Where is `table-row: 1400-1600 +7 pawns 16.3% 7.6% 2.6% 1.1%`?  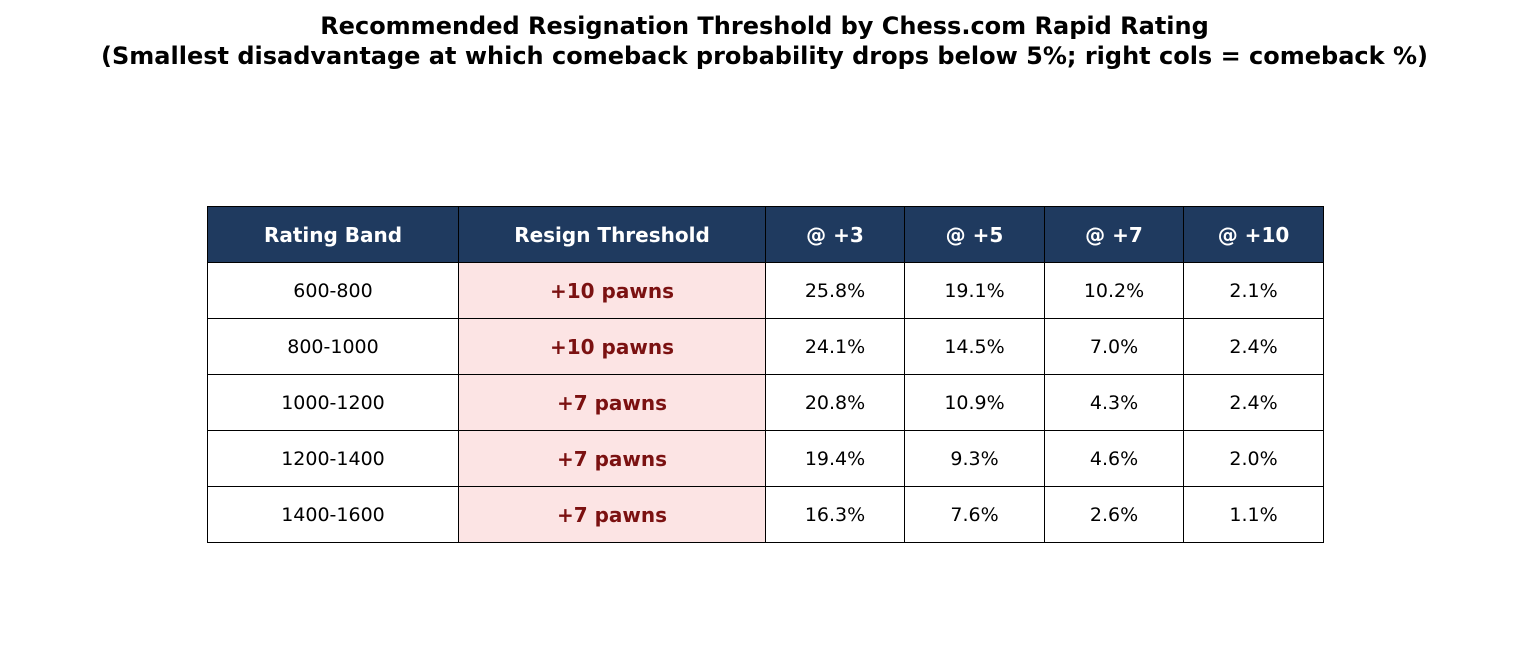
table-row: 1400-1600 +7 pawns 16.3% 7.6% 2.6% 1.1% is located at coordinates (765, 514).